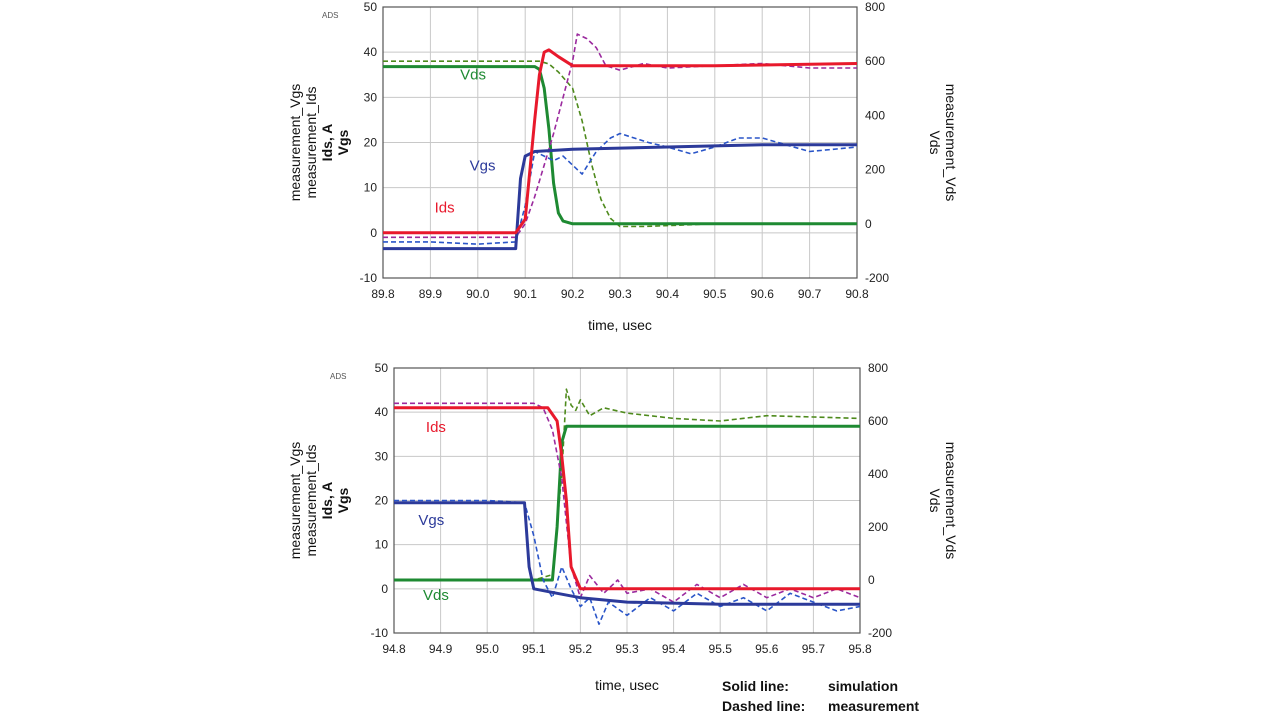 The width and height of the screenshot is (1280, 716). What do you see at coordinates (394, 649) in the screenshot?
I see `x-tick-label: 94.8` at bounding box center [394, 649].